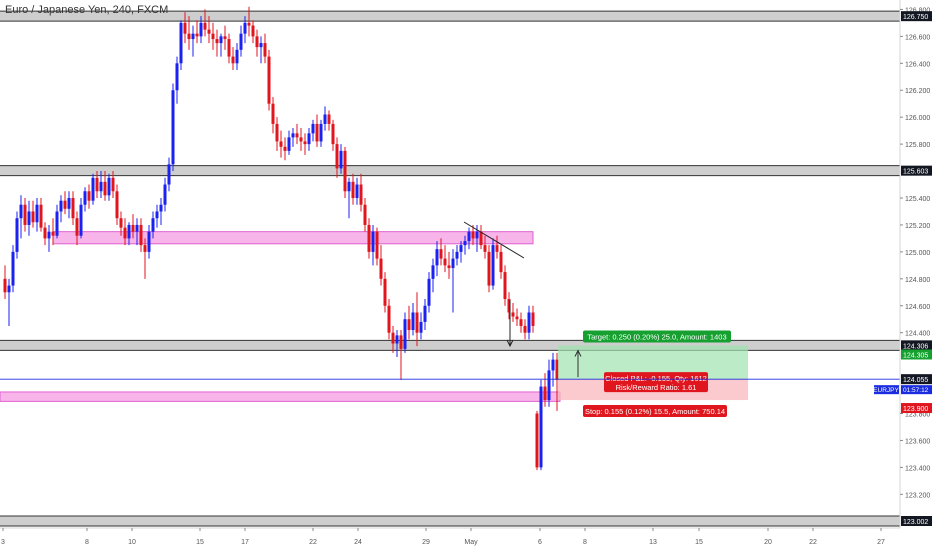  Describe the element at coordinates (915, 380) in the screenshot. I see `current-price-label: 124.055` at that location.